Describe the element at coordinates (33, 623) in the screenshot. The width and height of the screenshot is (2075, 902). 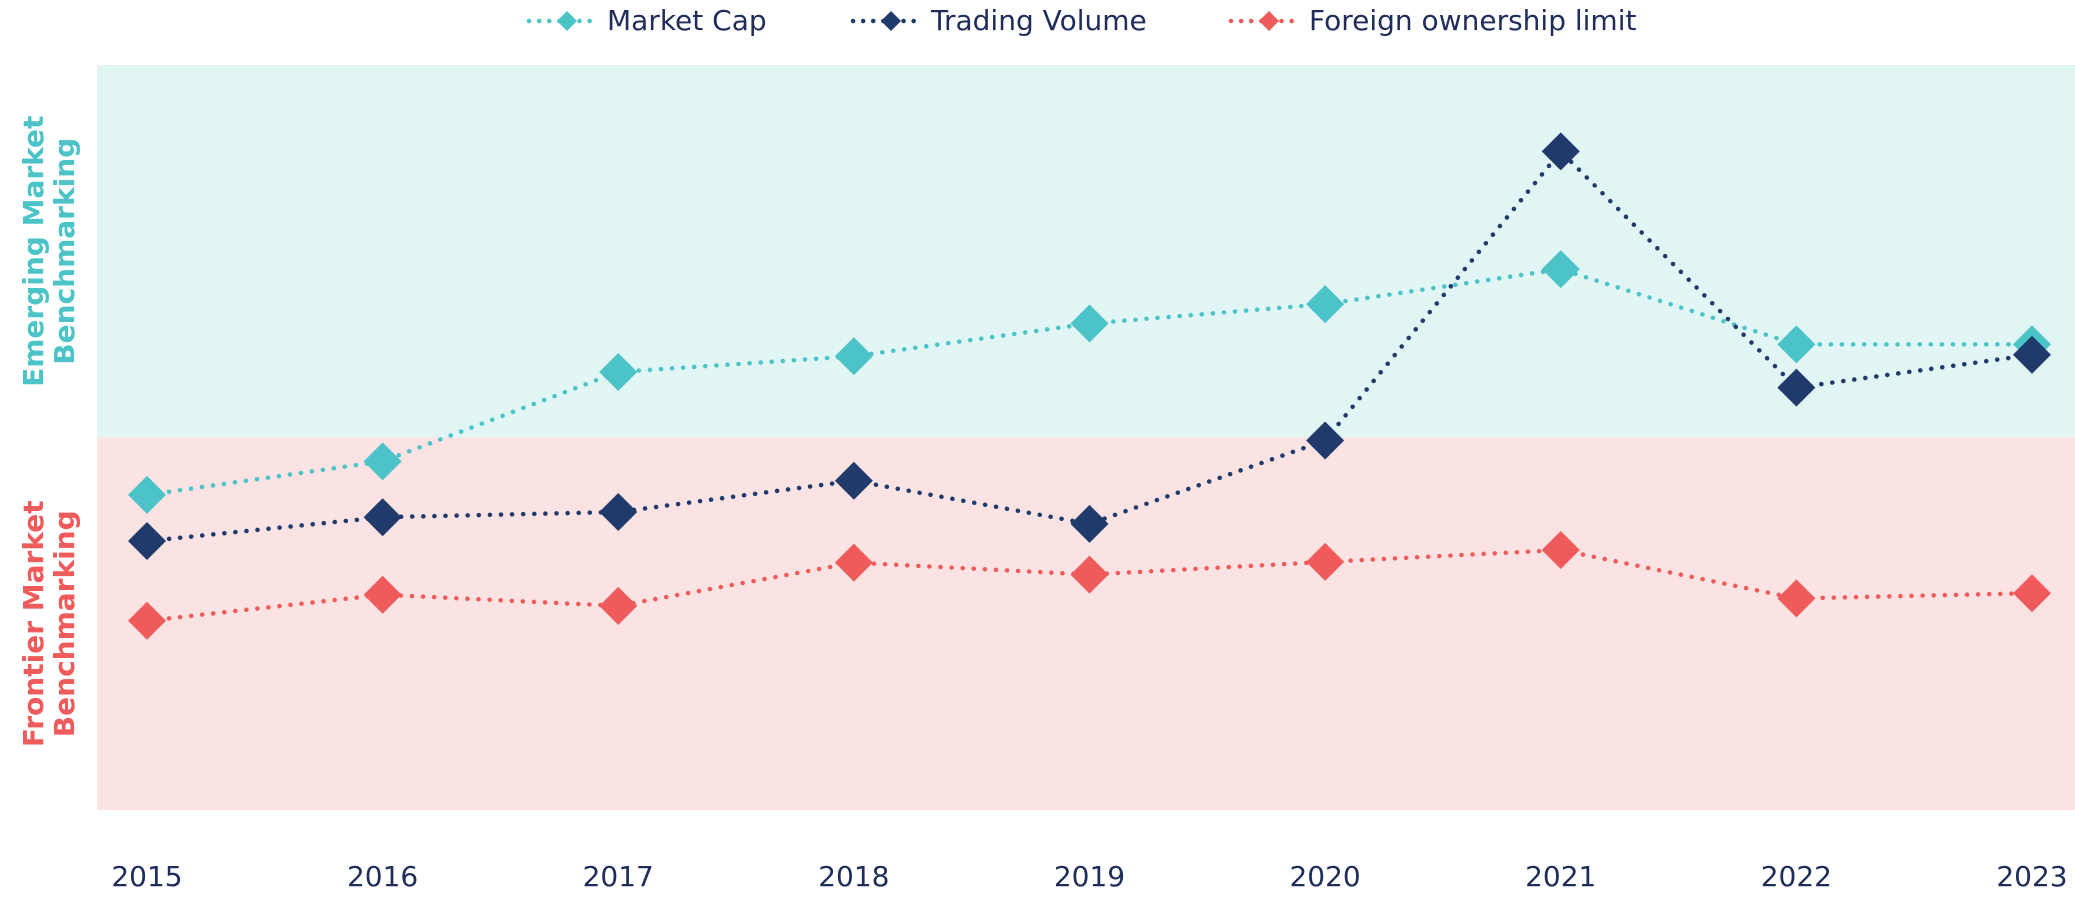
I see `band-label: Frontier Market` at that location.